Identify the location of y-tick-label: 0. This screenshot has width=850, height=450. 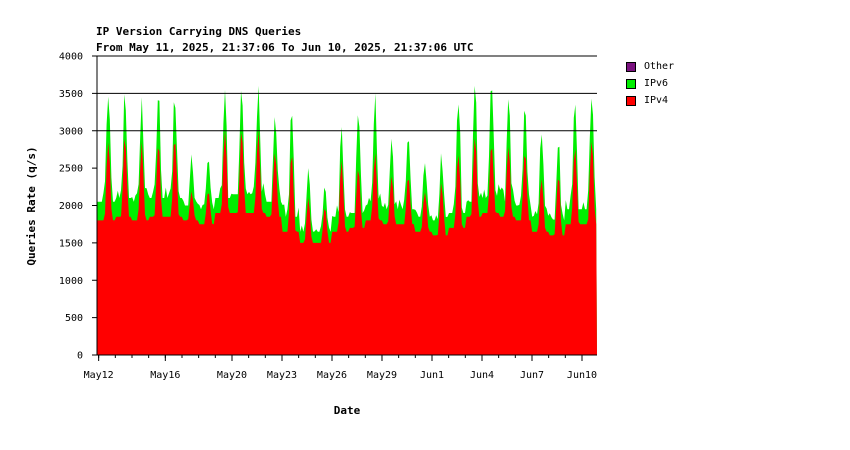
(80, 356).